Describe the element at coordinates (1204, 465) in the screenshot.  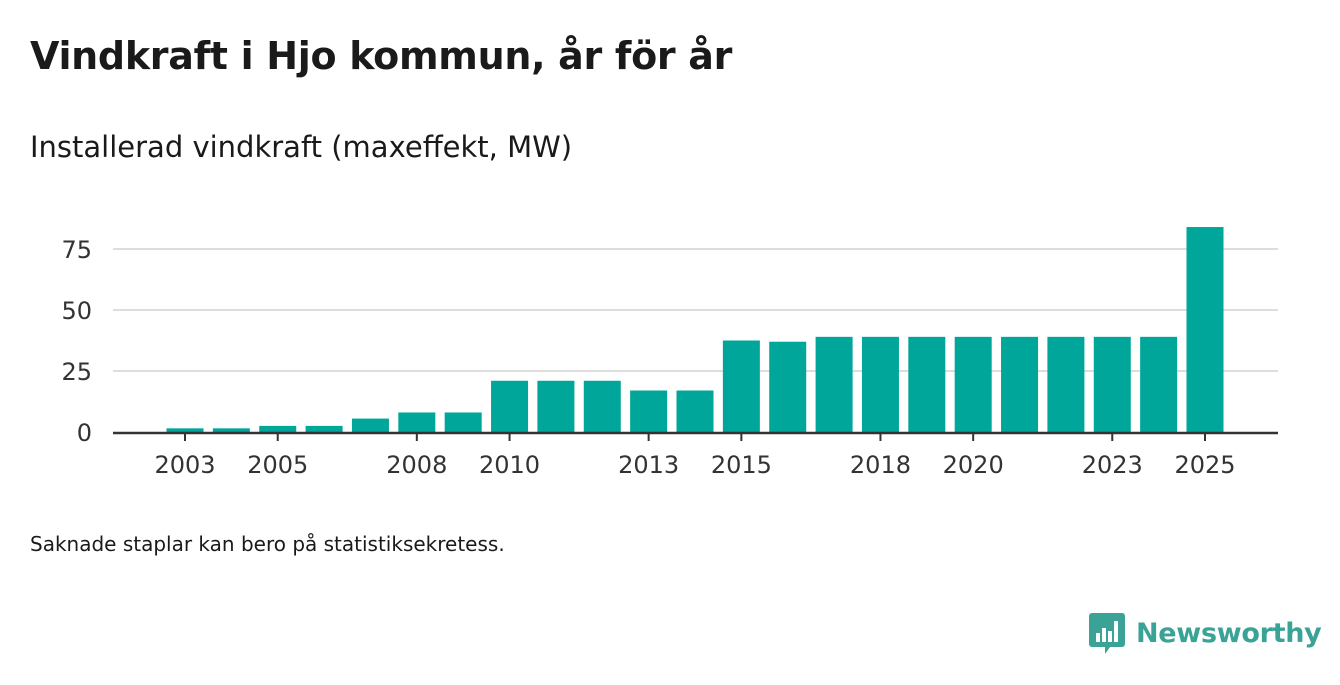
I see `x-tick-label-2025: 2025` at that location.